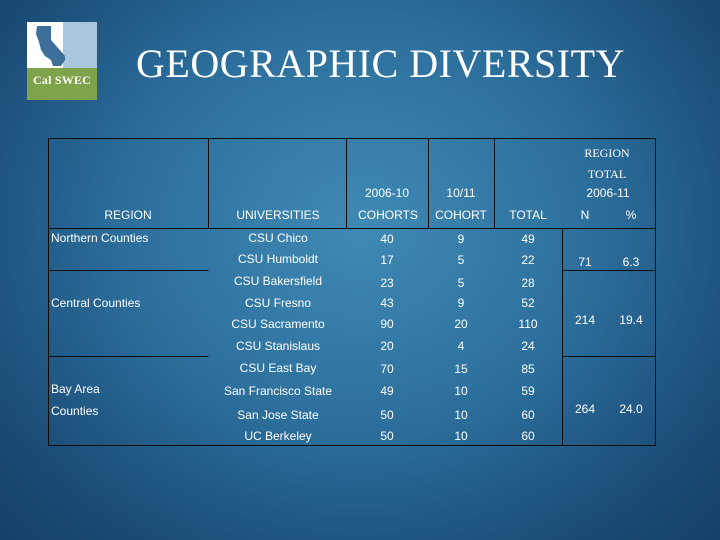  What do you see at coordinates (278, 391) in the screenshot?
I see `university-name: San Francisco State` at bounding box center [278, 391].